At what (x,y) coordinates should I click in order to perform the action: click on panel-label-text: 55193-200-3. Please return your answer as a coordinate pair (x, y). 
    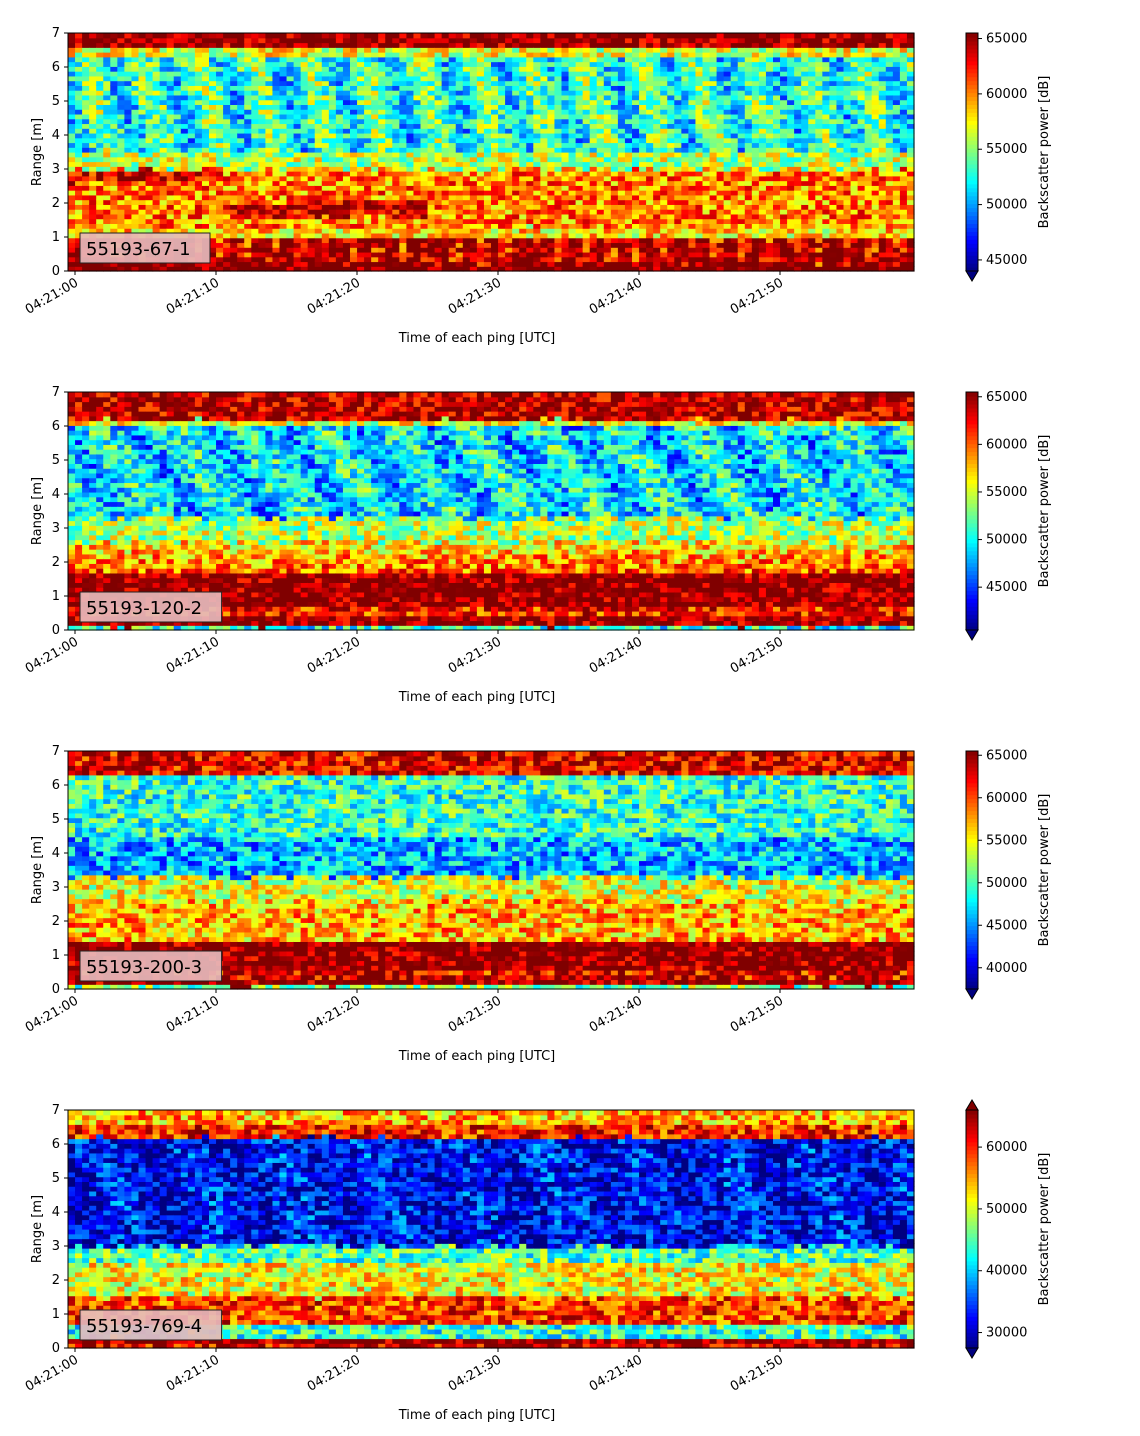
    Looking at the image, I should click on (144, 967).